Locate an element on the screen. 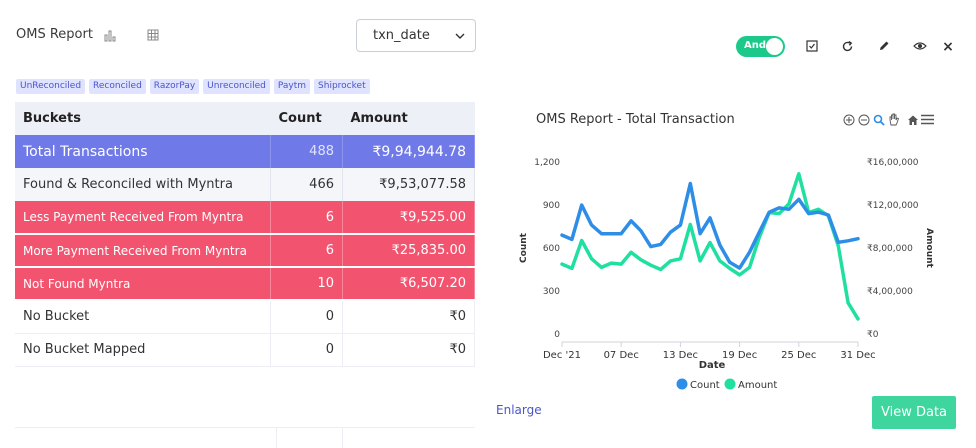 Image resolution: width=976 pixels, height=448 pixels. y-axis-title: Count is located at coordinates (524, 247).